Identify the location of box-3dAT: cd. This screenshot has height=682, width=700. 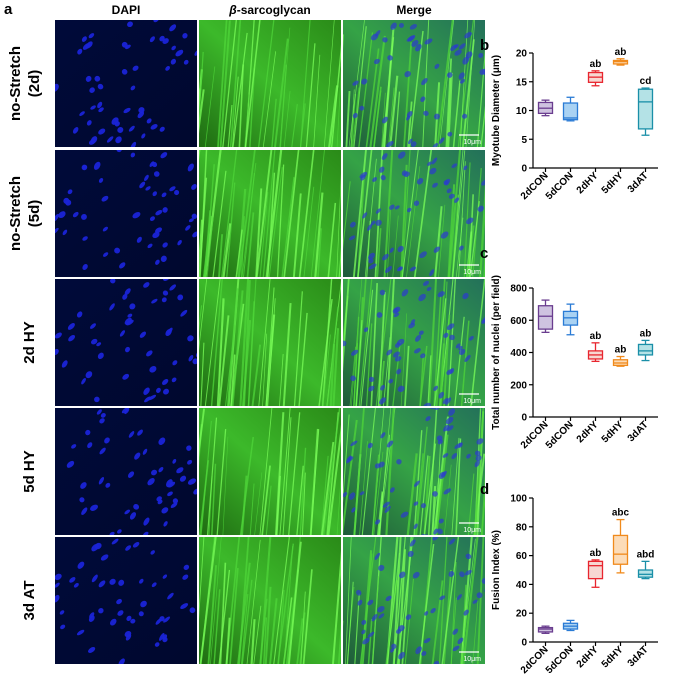
(645, 106).